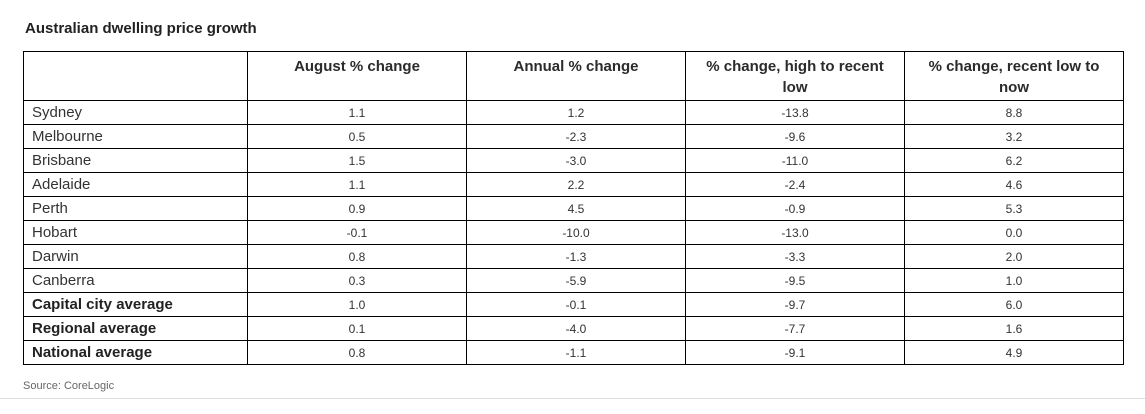  I want to click on cell-value: -13.0, so click(795, 232).